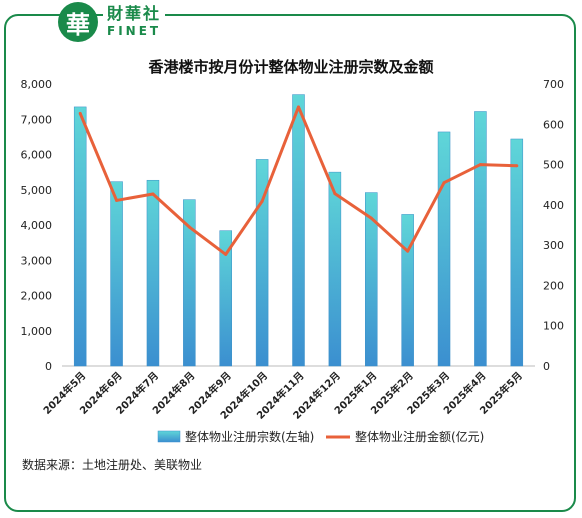 The image size is (582, 518). Describe the element at coordinates (78, 22) in the screenshot. I see `finet-logo-icon: 華` at that location.